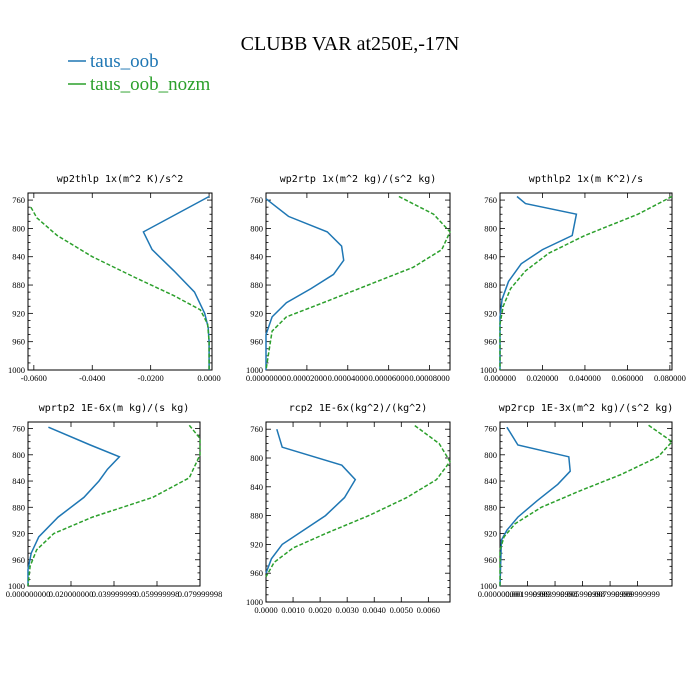  What do you see at coordinates (348, 378) in the screenshot?
I see `x-tick-label: 0.00004000` at bounding box center [348, 378].